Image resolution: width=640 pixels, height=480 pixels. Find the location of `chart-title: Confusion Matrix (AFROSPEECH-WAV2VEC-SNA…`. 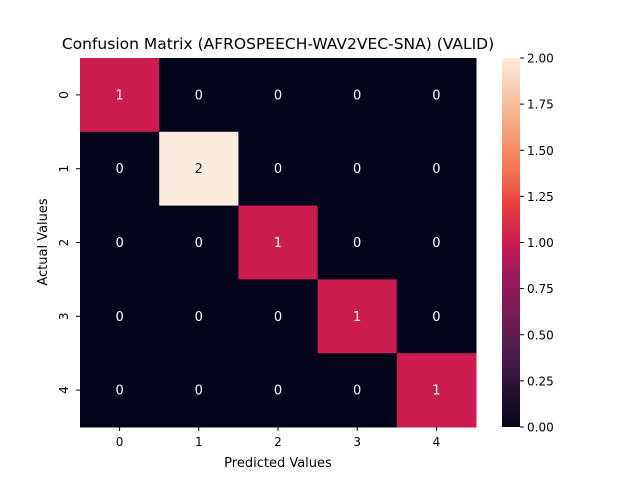

chart-title: Confusion Matrix (AFROSPEECH-WAV2VEC-SNA… is located at coordinates (278, 44).